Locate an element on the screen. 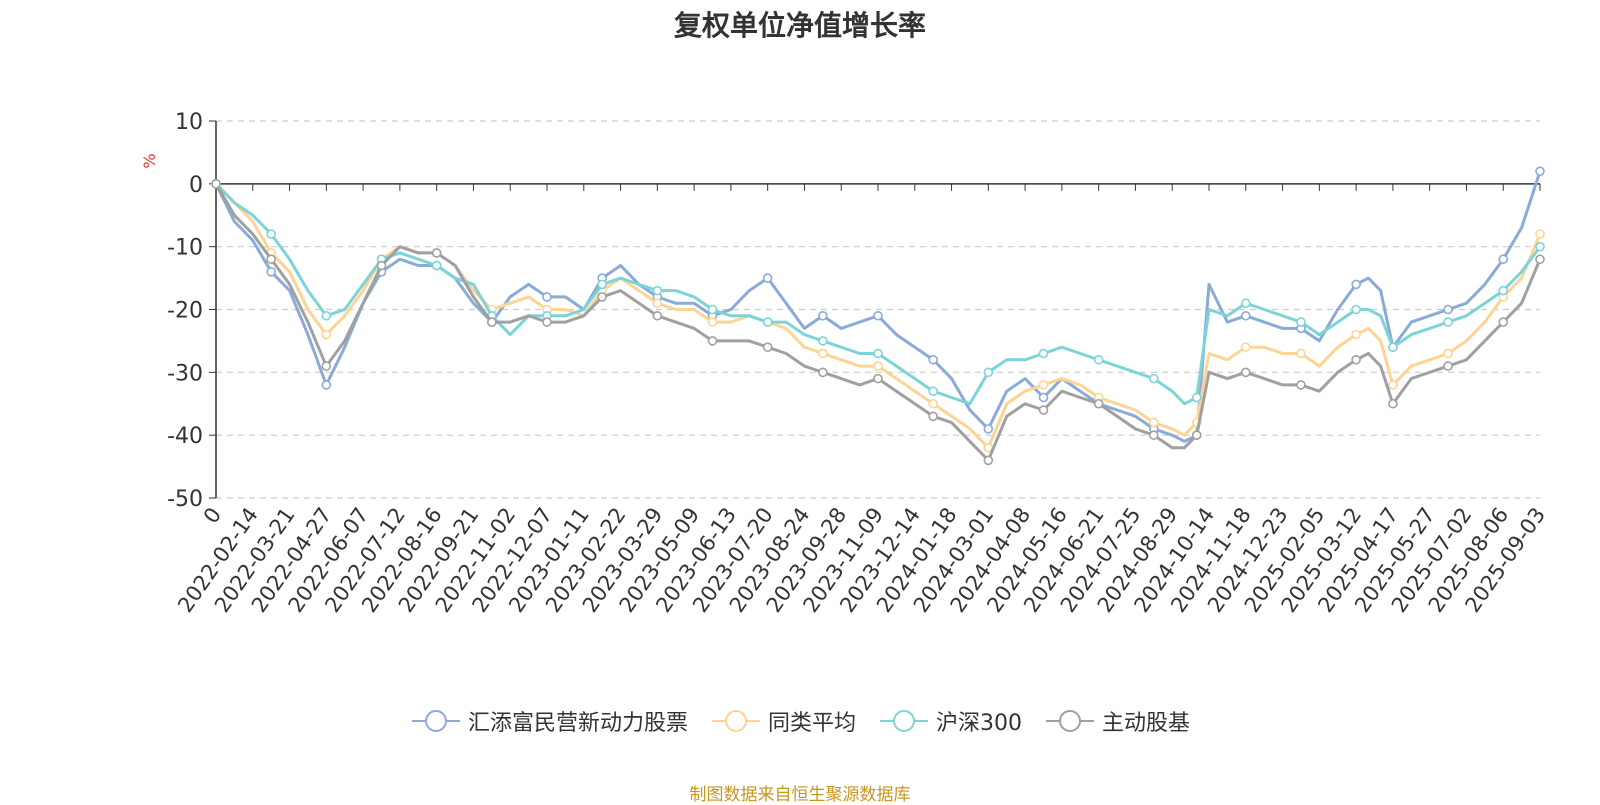  legend-item: 汇添富民营新动力股票 is located at coordinates (549, 721).